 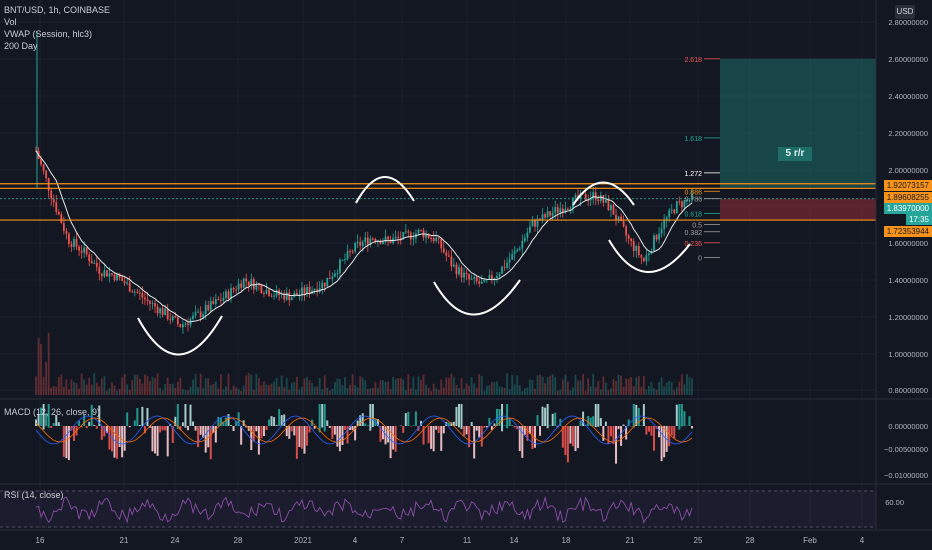 I want to click on rsi-legend: RSI (14, close), so click(x=34, y=495).